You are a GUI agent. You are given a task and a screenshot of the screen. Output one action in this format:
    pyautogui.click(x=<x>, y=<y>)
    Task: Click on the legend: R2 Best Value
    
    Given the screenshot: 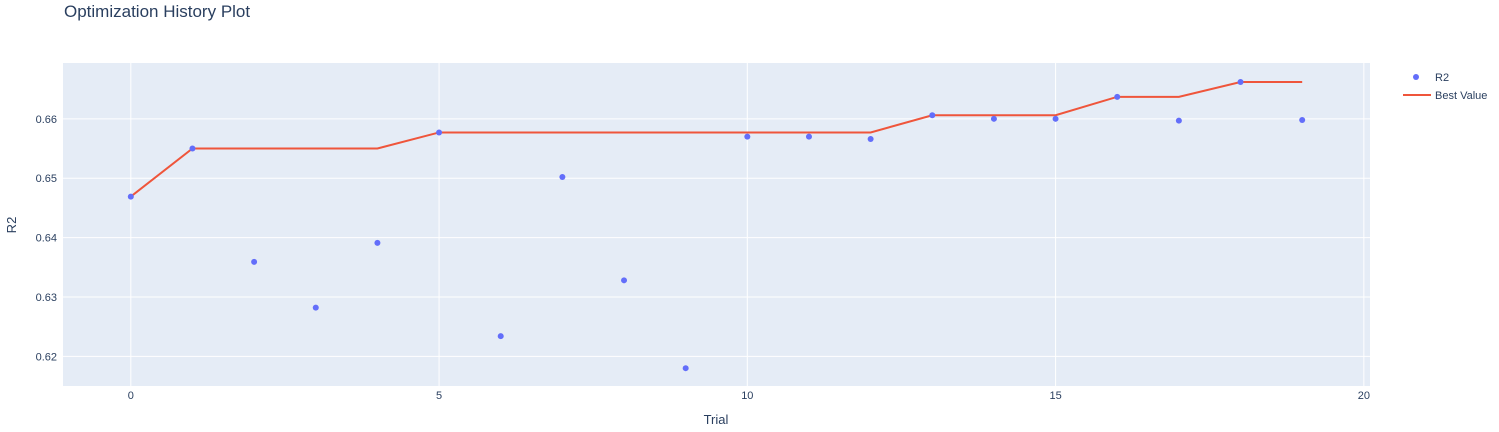 What is the action you would take?
    pyautogui.click(x=1445, y=87)
    